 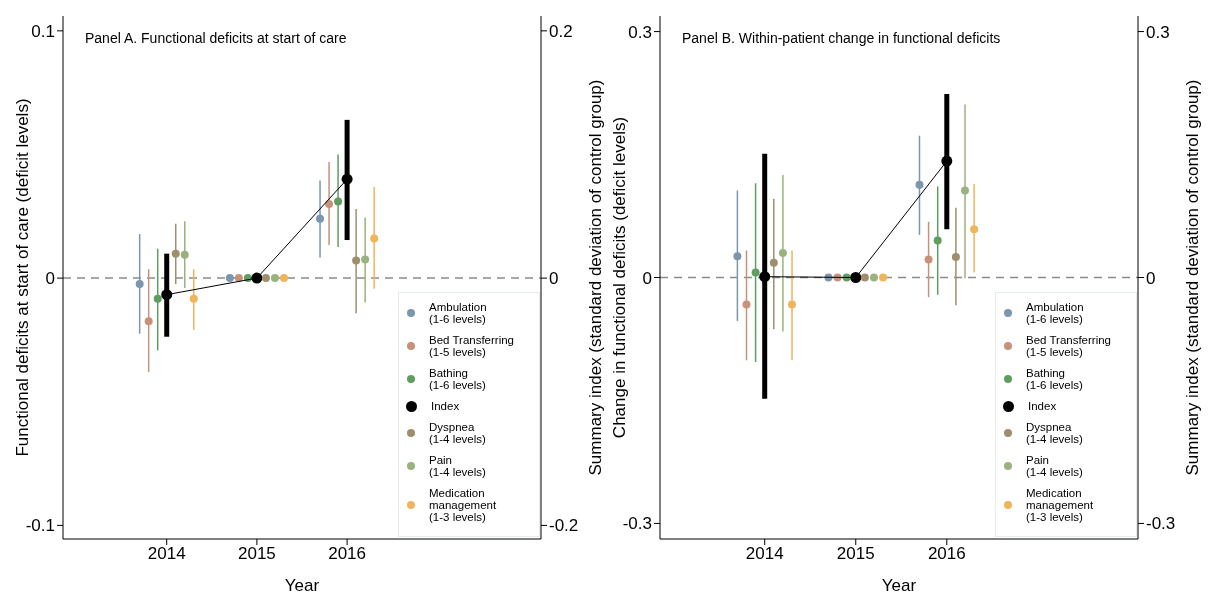 I want to click on y-axis-title: Change in functional deficits (deficit levels), so click(x=619, y=277).